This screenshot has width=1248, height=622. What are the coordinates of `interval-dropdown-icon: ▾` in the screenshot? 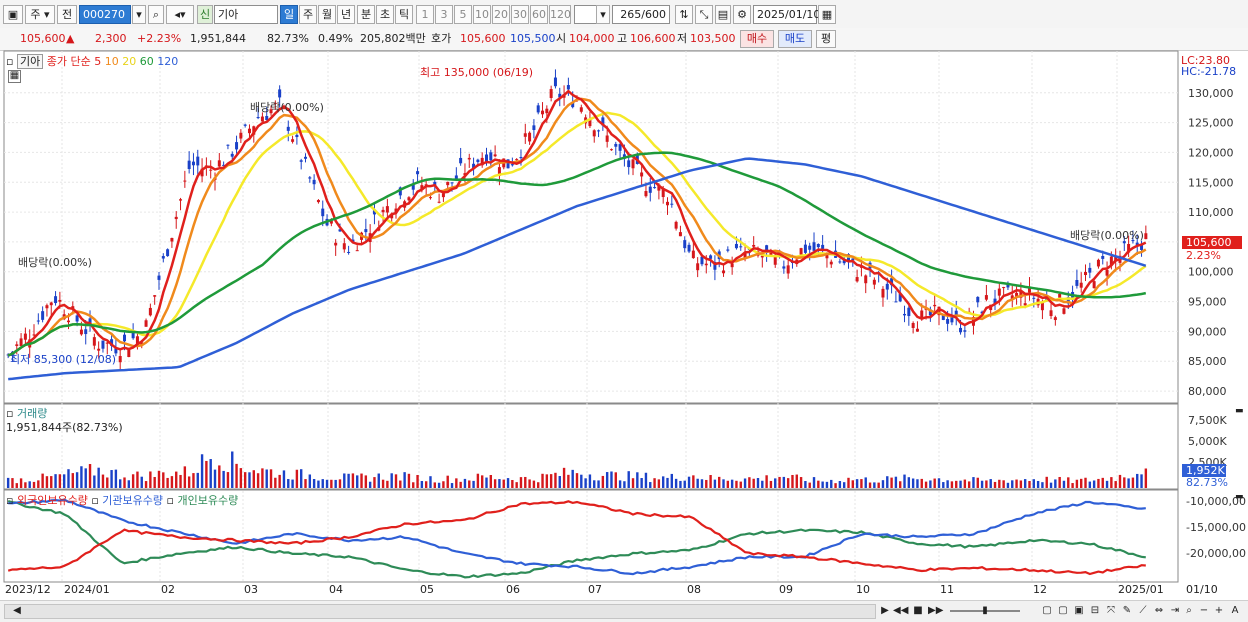 It's located at (603, 14).